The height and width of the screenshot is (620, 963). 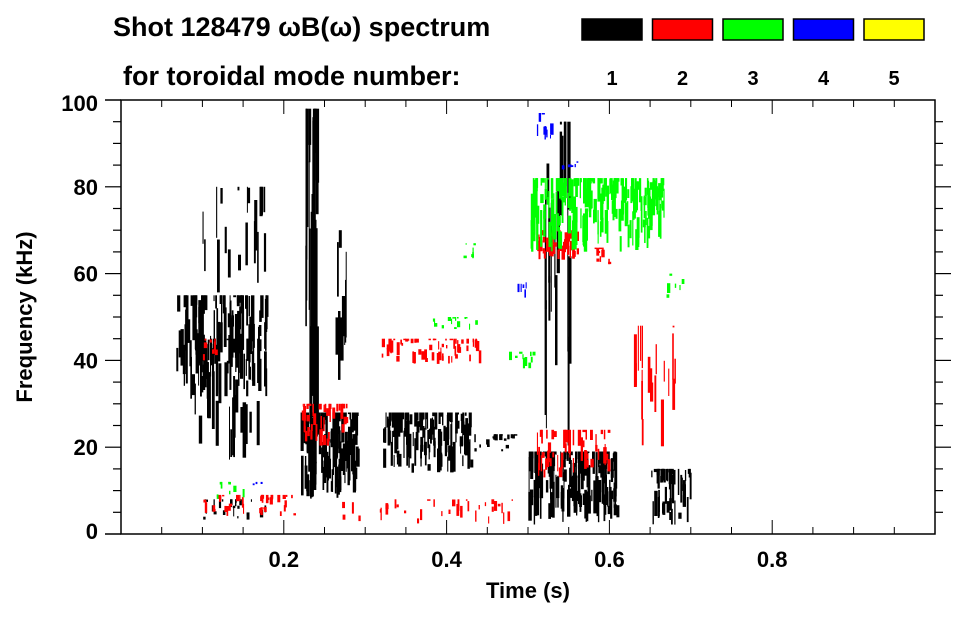 I want to click on y-tick-label: 100, so click(x=79, y=103).